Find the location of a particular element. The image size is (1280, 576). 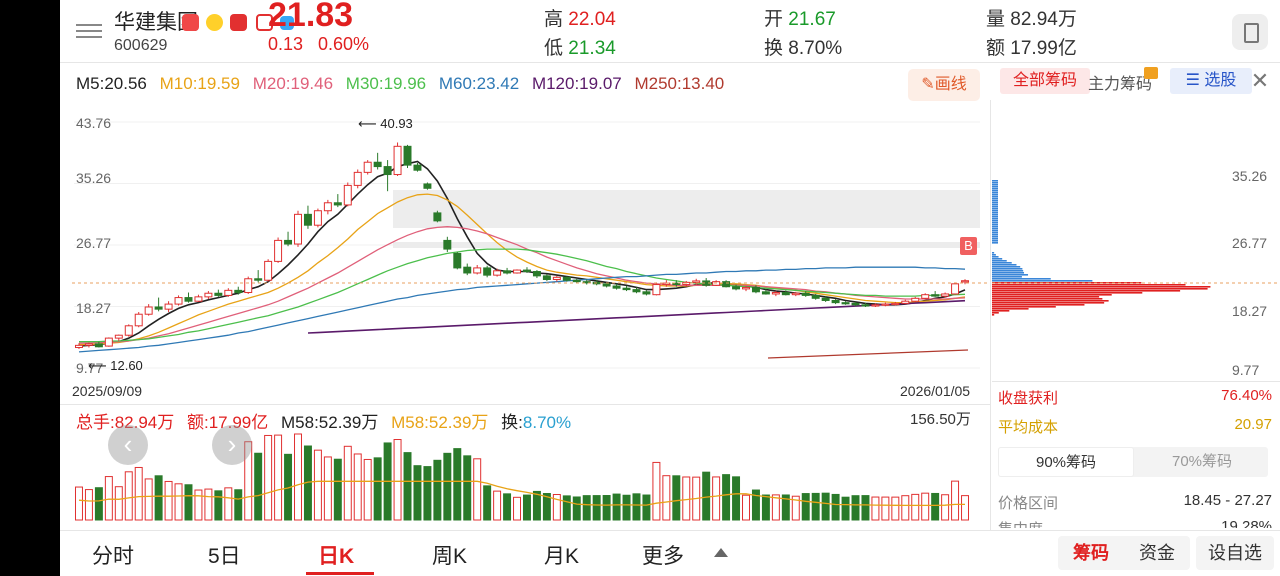

y-tick-5: 9.77 is located at coordinates (90, 368).